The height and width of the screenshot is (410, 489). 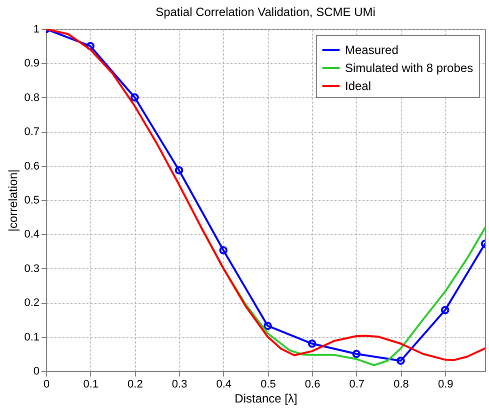 I want to click on y-tick-label: 0.4, so click(x=32, y=234).